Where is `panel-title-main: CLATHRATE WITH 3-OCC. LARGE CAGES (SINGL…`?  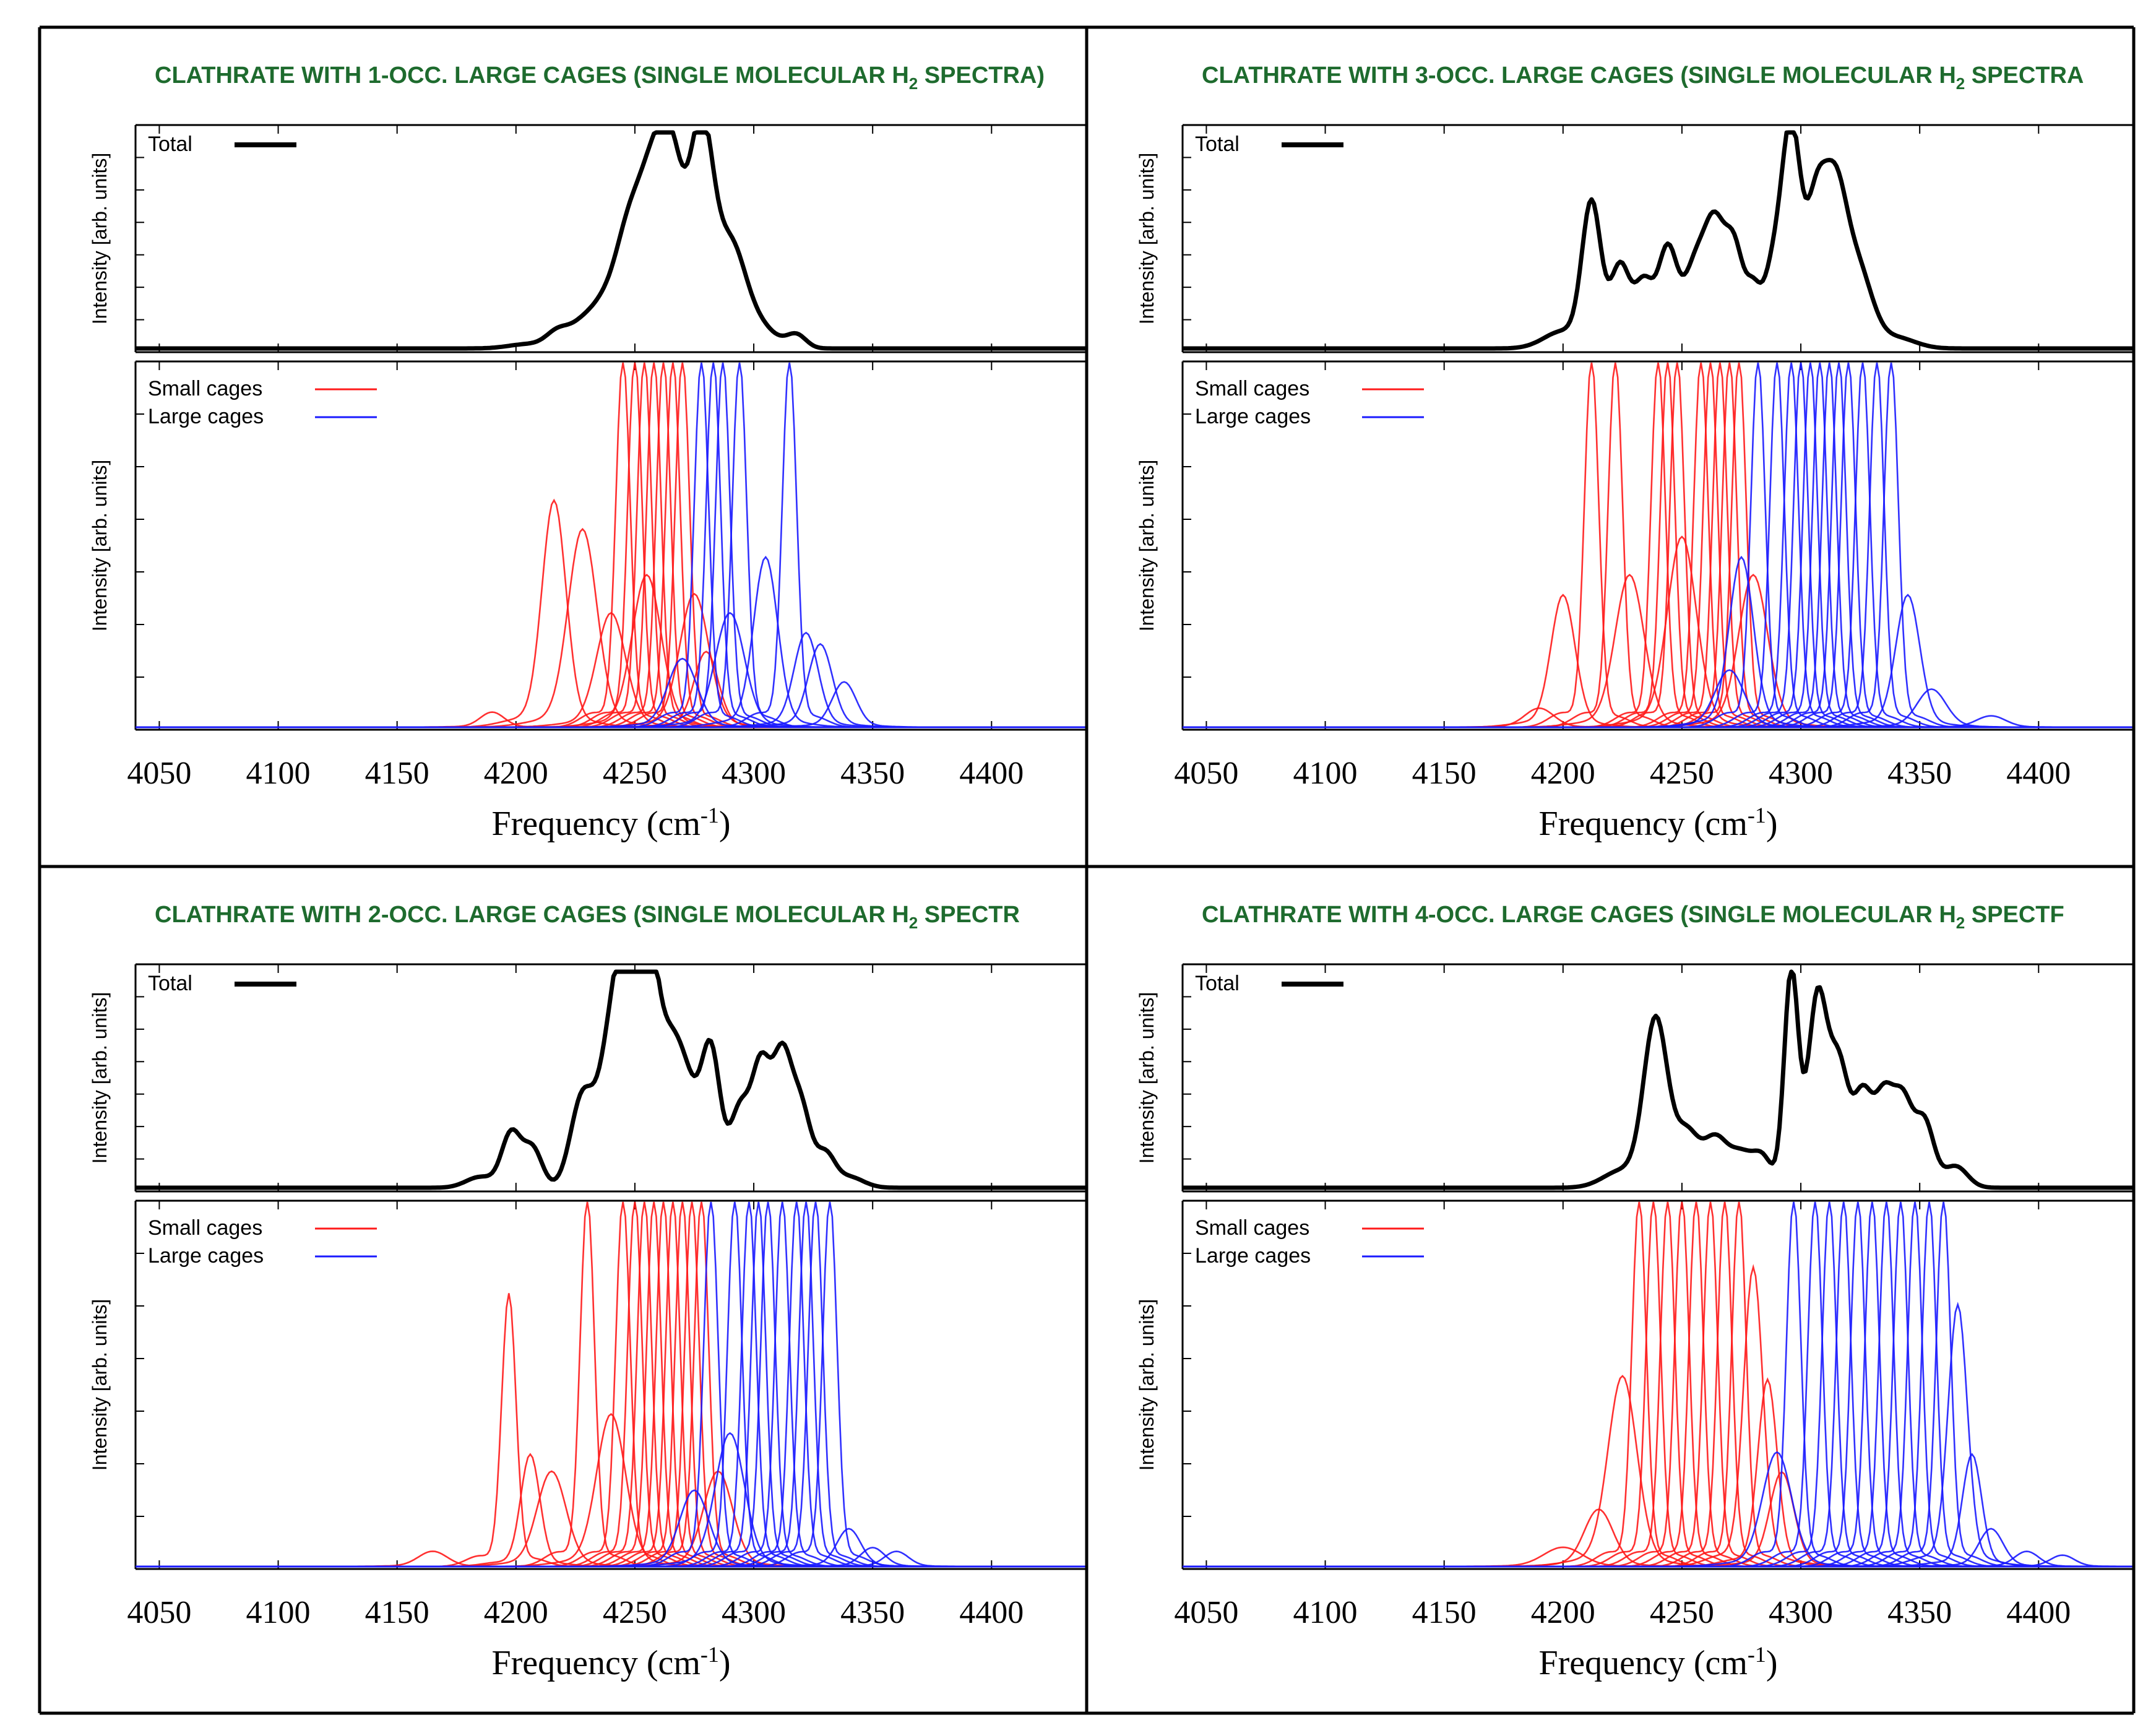
panel-title-main: CLATHRATE WITH 3-OCC. LARGE CAGES (SINGL… is located at coordinates (1579, 76).